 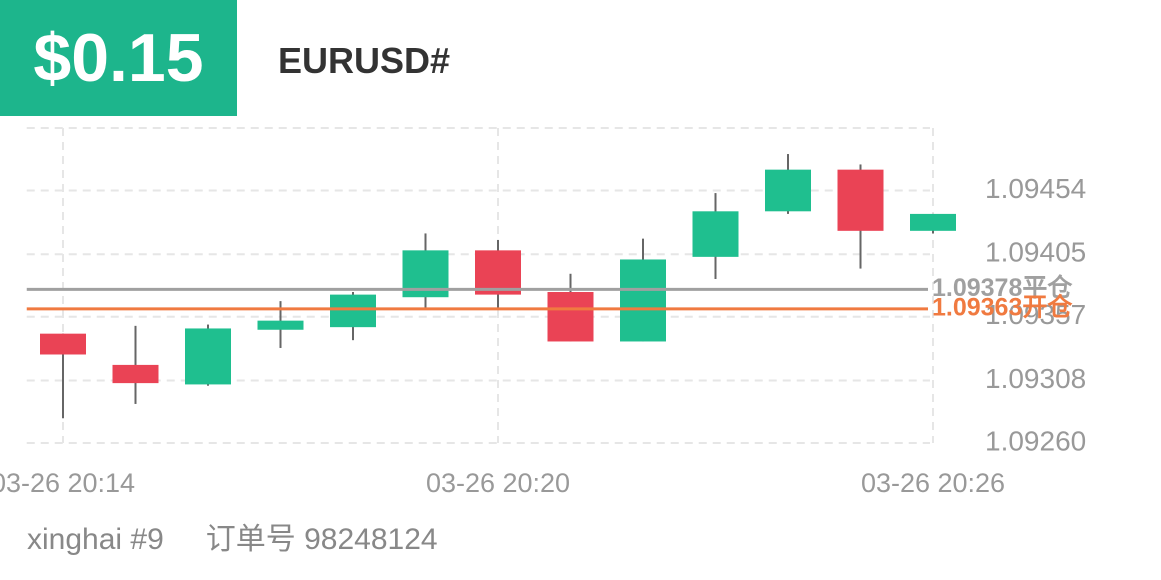 What do you see at coordinates (1002, 287) in the screenshot?
I see `position-label: 1.09378平仓` at bounding box center [1002, 287].